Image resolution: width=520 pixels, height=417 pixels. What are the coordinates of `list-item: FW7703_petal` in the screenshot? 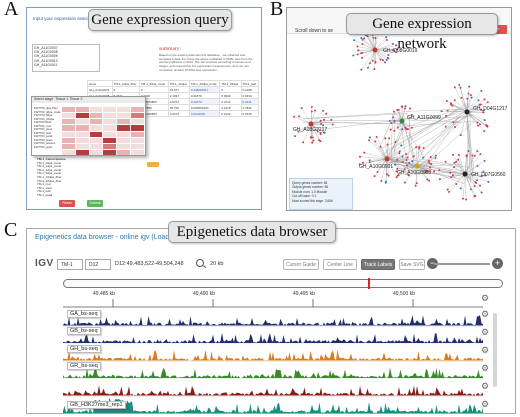 It's located at (43, 136).